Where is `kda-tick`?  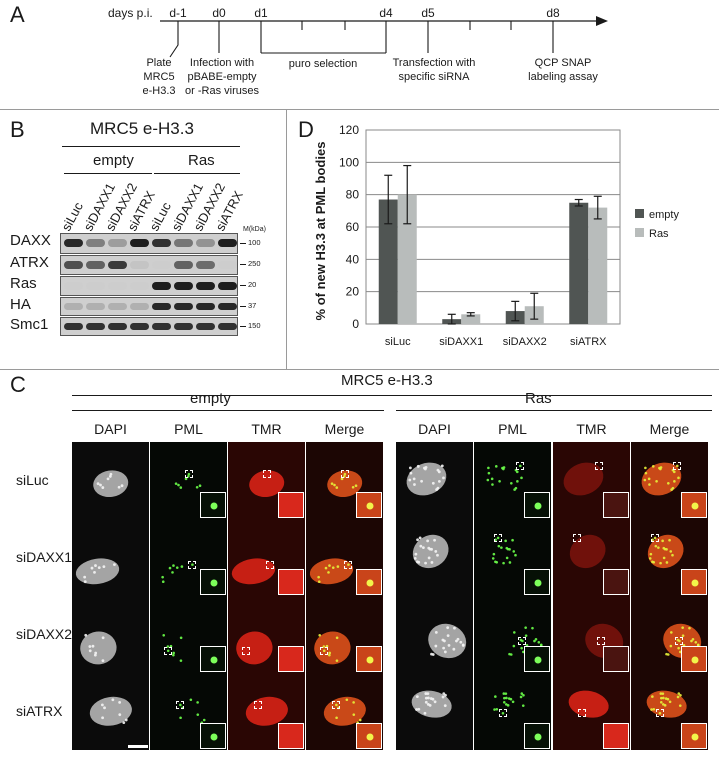
kda-tick is located at coordinates (243, 264).